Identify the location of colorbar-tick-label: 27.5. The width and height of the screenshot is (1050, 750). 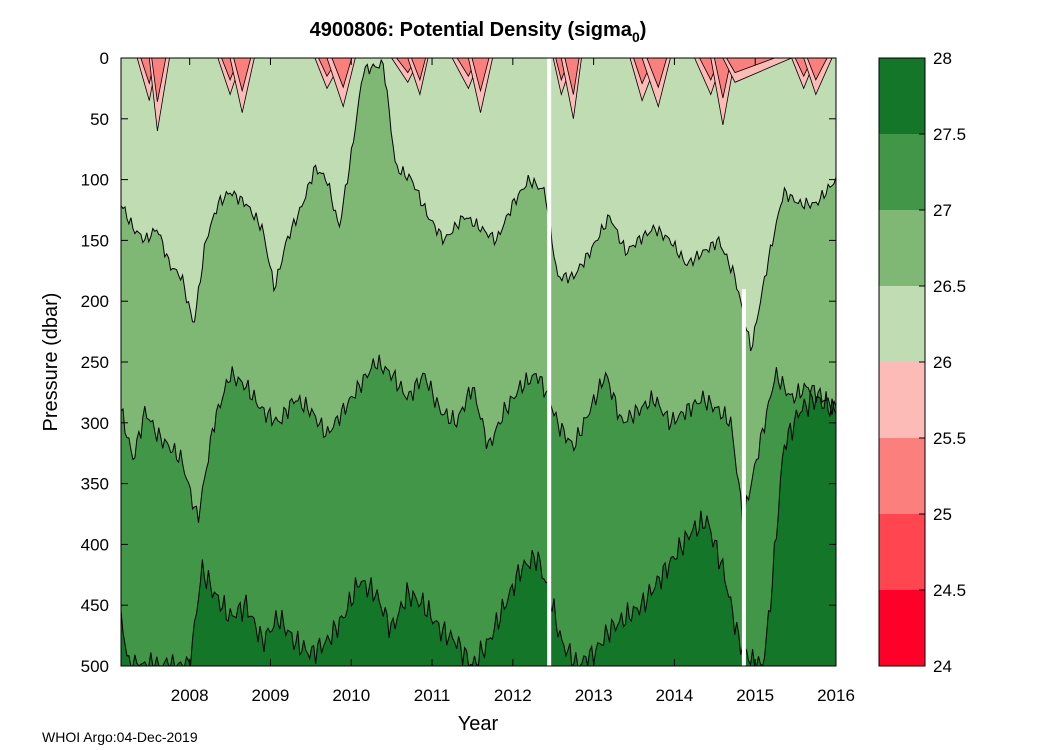
(949, 134).